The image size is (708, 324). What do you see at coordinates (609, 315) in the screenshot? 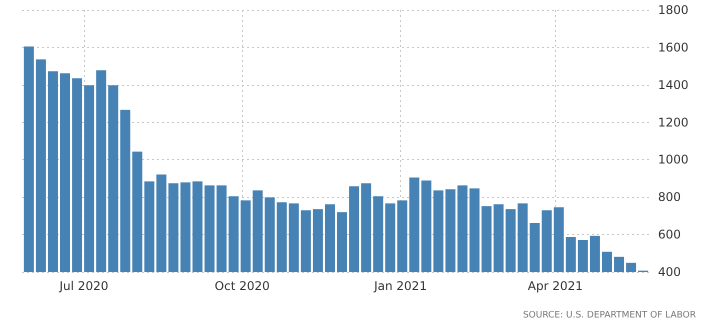
I see `source-note: SOURCE: U.S. DEPARTMENT OF LABOR` at bounding box center [609, 315].